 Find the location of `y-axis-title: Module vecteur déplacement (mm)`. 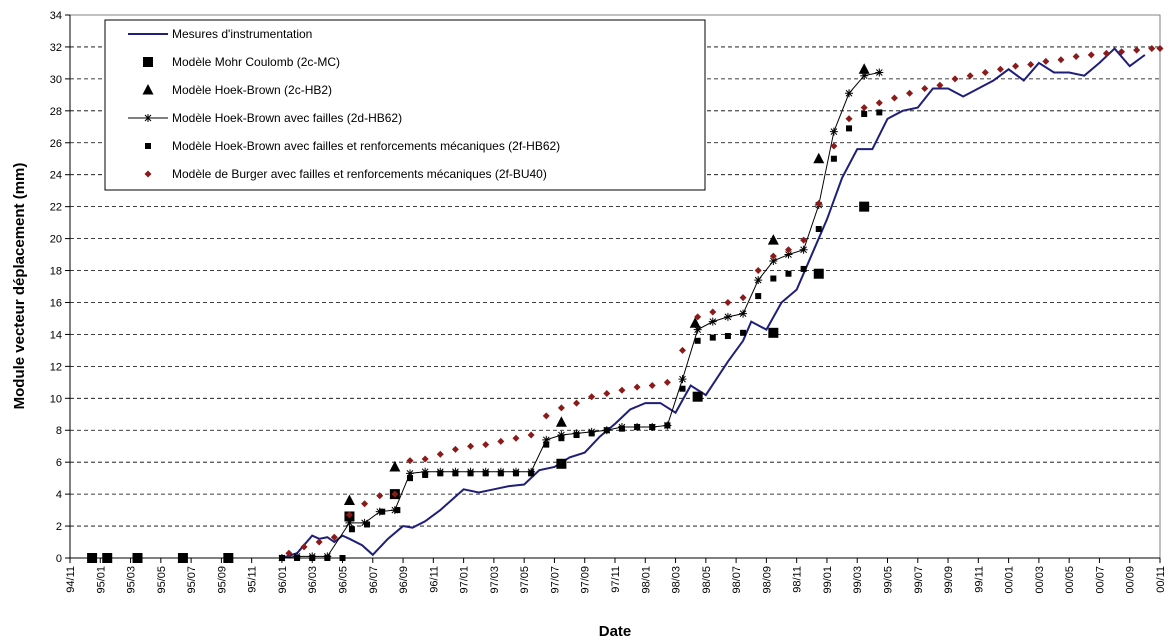

y-axis-title: Module vecteur déplacement (mm) is located at coordinates (19, 286).